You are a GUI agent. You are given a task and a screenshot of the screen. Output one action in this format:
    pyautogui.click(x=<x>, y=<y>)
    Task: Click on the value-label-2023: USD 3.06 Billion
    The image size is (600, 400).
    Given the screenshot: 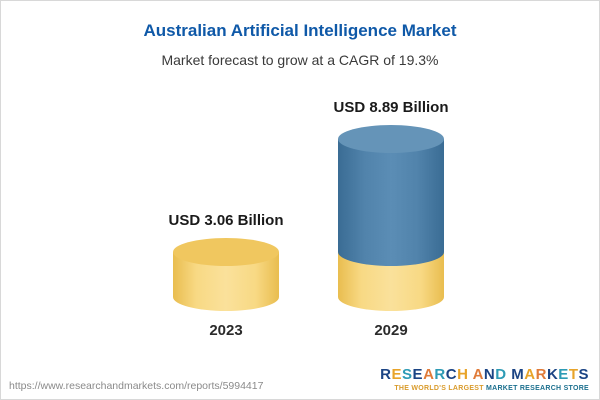 What is the action you would take?
    pyautogui.click(x=226, y=220)
    